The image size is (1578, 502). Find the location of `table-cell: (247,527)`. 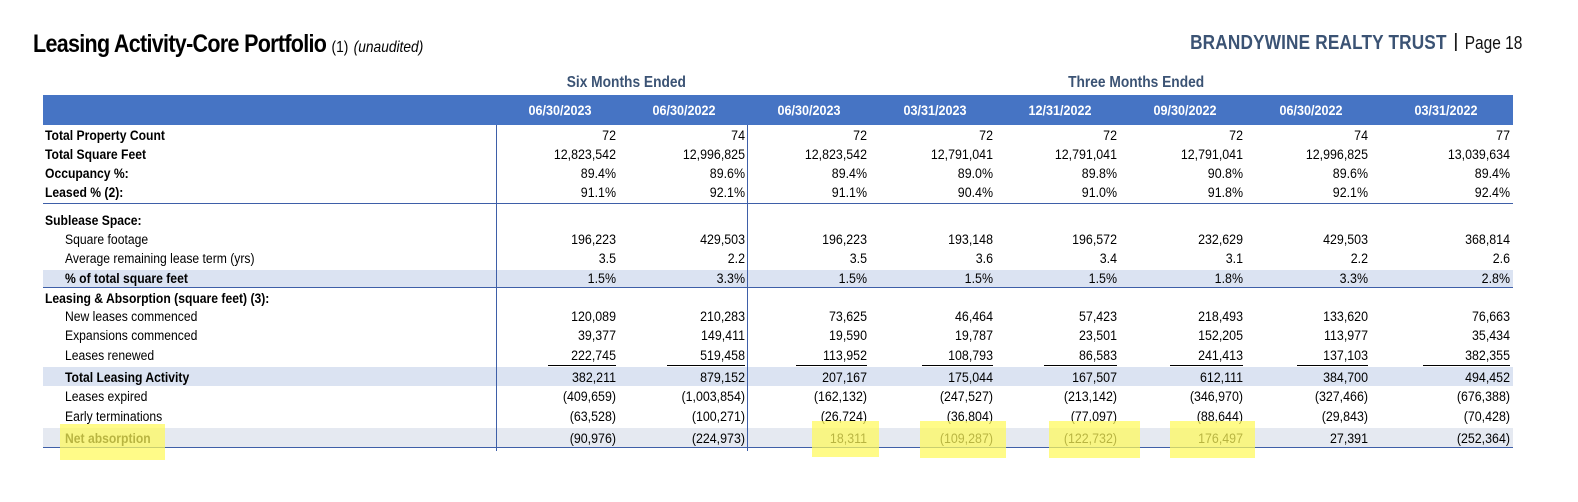

table-cell: (247,527) is located at coordinates (966, 396).